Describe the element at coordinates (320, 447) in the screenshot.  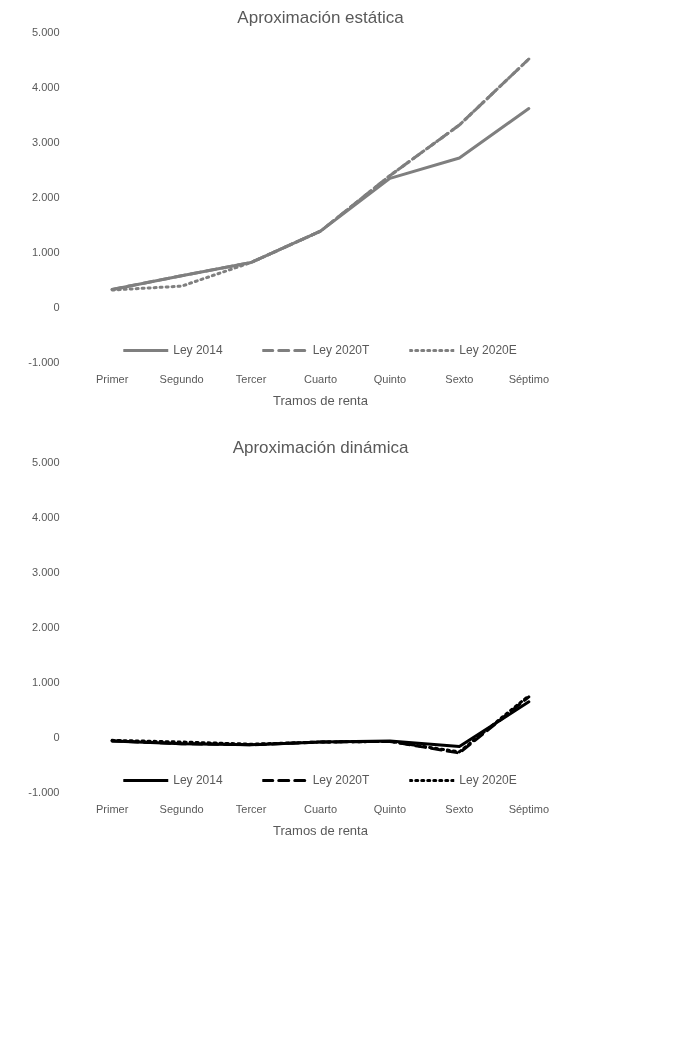
I see `chart-title: Aproximación dinámica` at that location.